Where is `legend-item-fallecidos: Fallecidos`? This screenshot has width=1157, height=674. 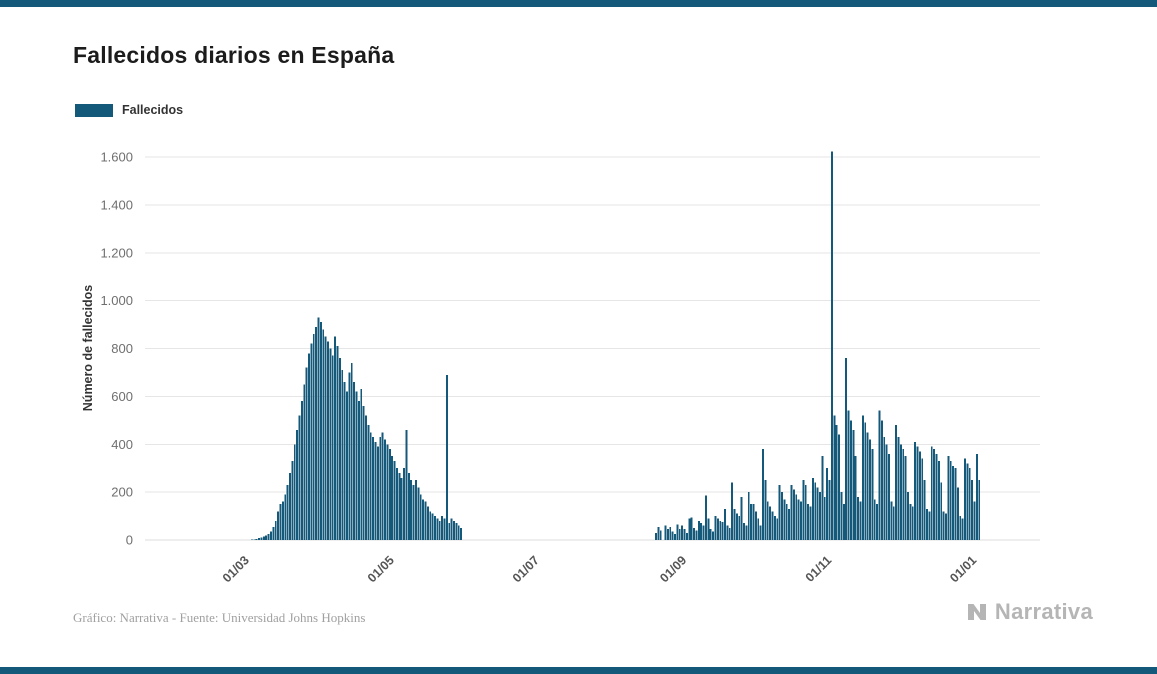
legend-item-fallecidos: Fallecidos is located at coordinates (129, 110).